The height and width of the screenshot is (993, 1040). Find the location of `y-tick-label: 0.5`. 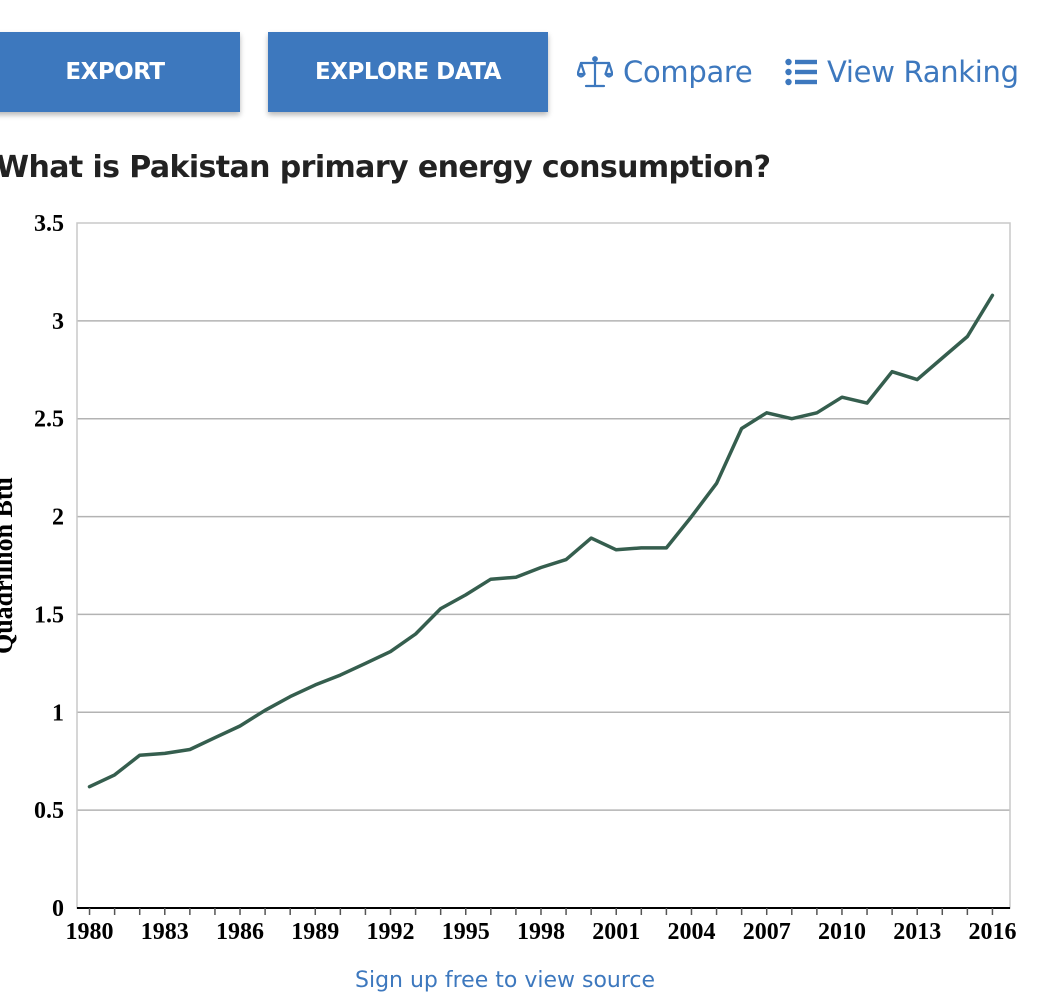

y-tick-label: 0.5 is located at coordinates (49, 811).